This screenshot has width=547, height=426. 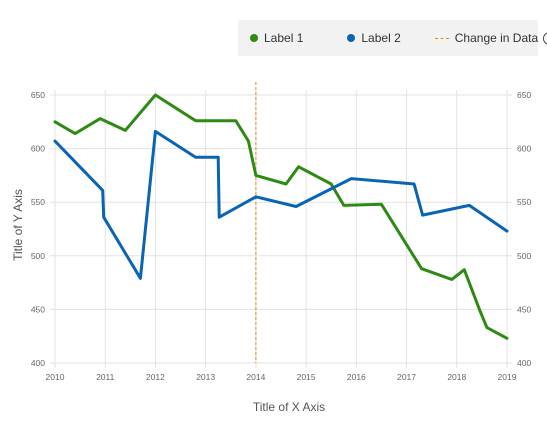 I want to click on y-tick-label-left: 600, so click(x=38, y=149).